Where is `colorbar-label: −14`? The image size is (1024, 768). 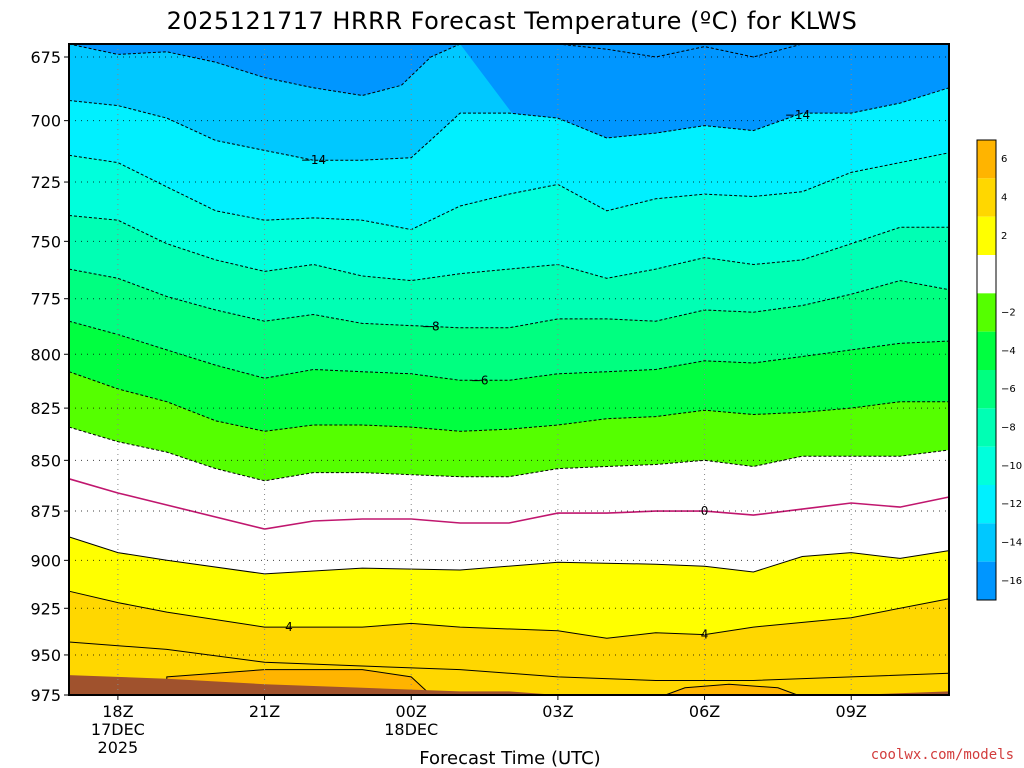 colorbar-label: −14 is located at coordinates (1011, 543).